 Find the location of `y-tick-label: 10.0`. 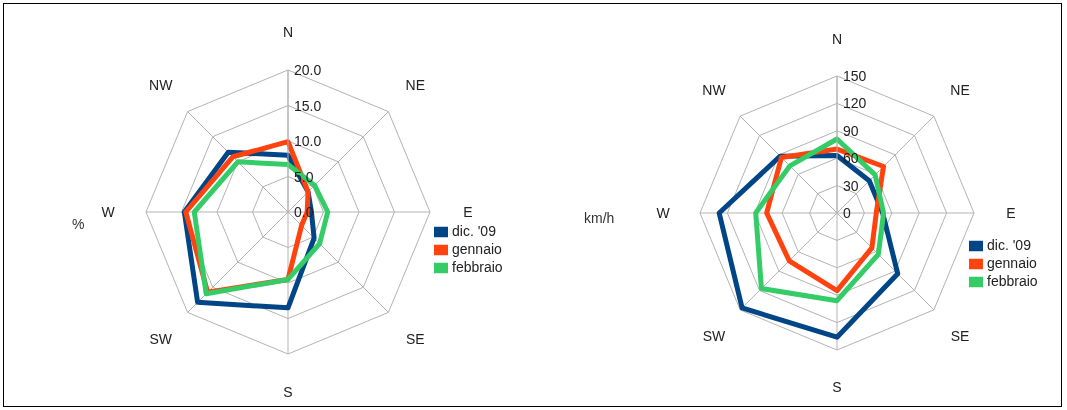

y-tick-label: 10.0 is located at coordinates (308, 141).